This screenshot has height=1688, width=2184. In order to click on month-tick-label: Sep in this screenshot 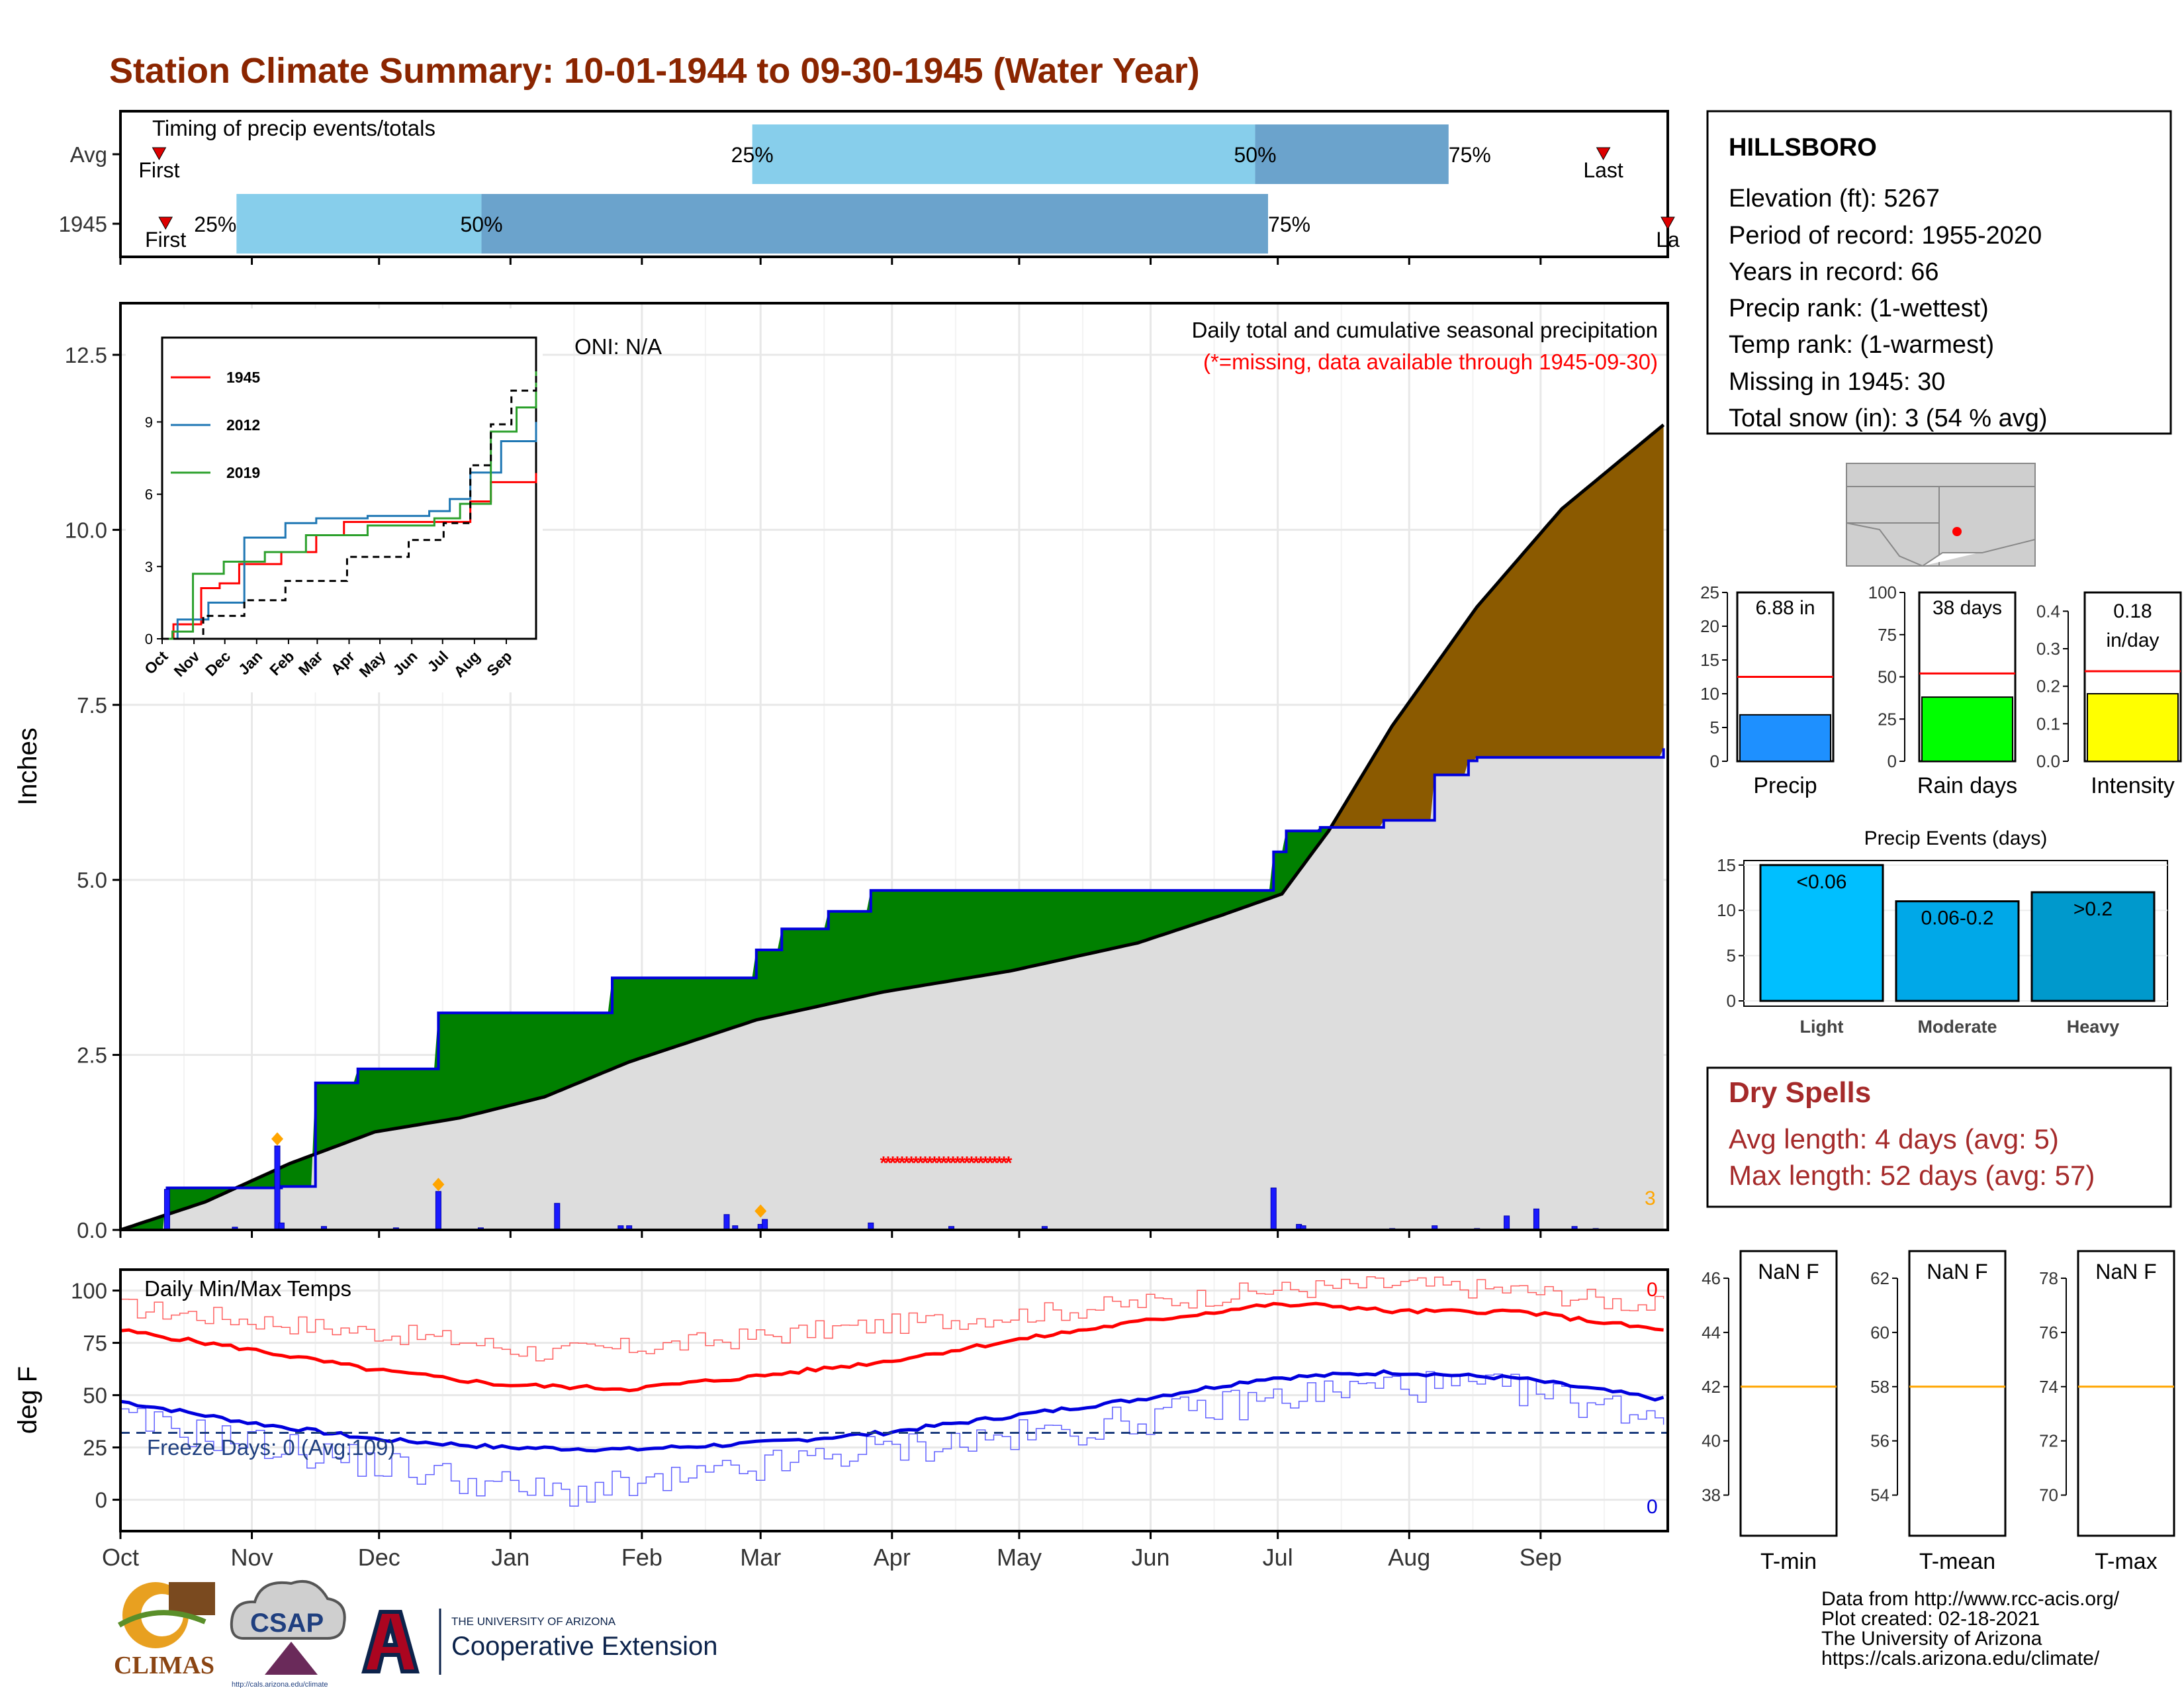, I will do `click(1541, 1557)`.